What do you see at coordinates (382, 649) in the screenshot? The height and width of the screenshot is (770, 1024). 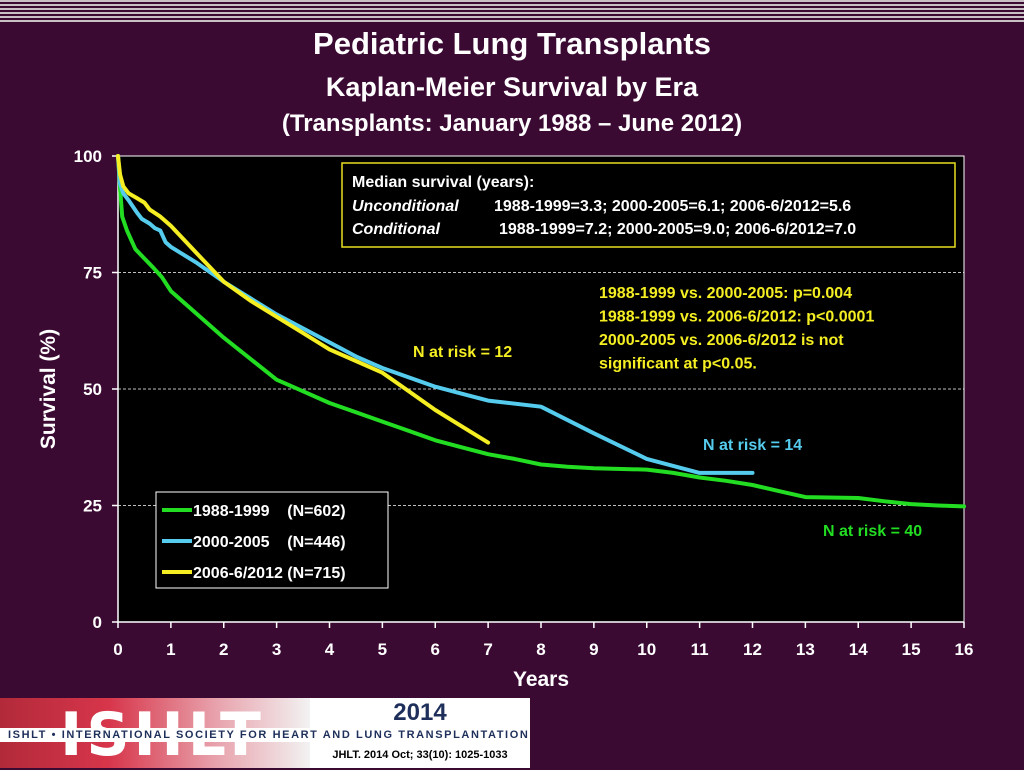 I see `x-tick-label: 5` at bounding box center [382, 649].